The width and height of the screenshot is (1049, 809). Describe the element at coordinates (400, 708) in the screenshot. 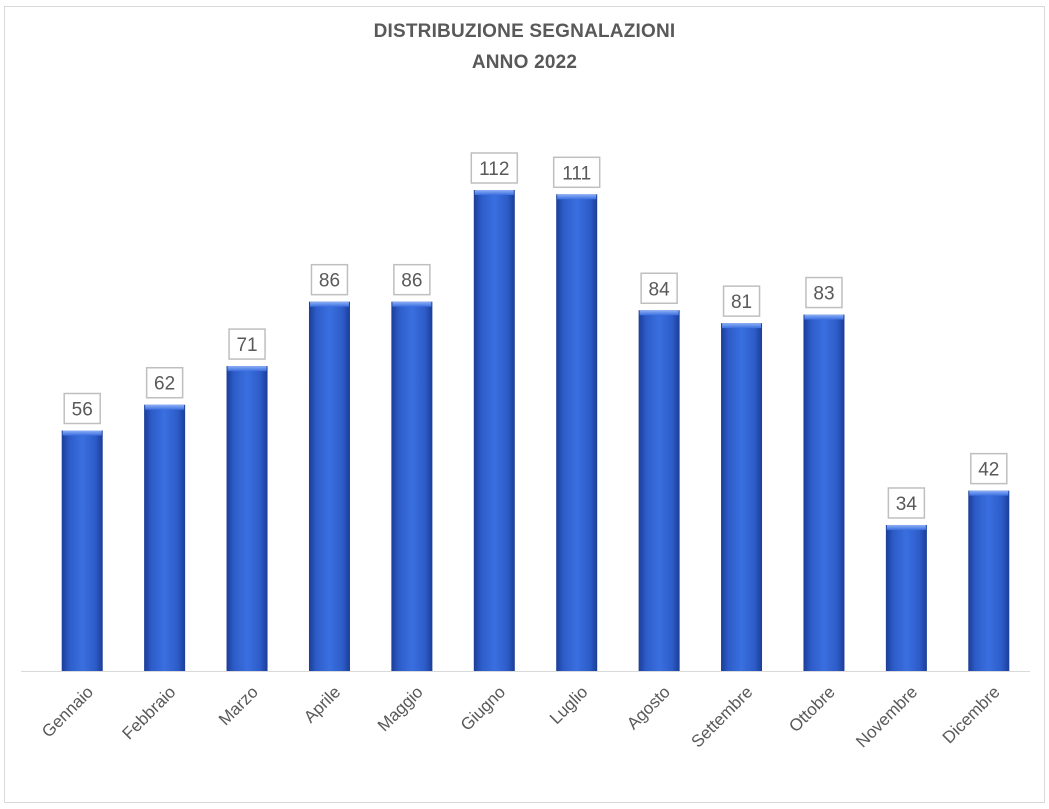

I see `x-tick-label-maggio: Maggio` at that location.